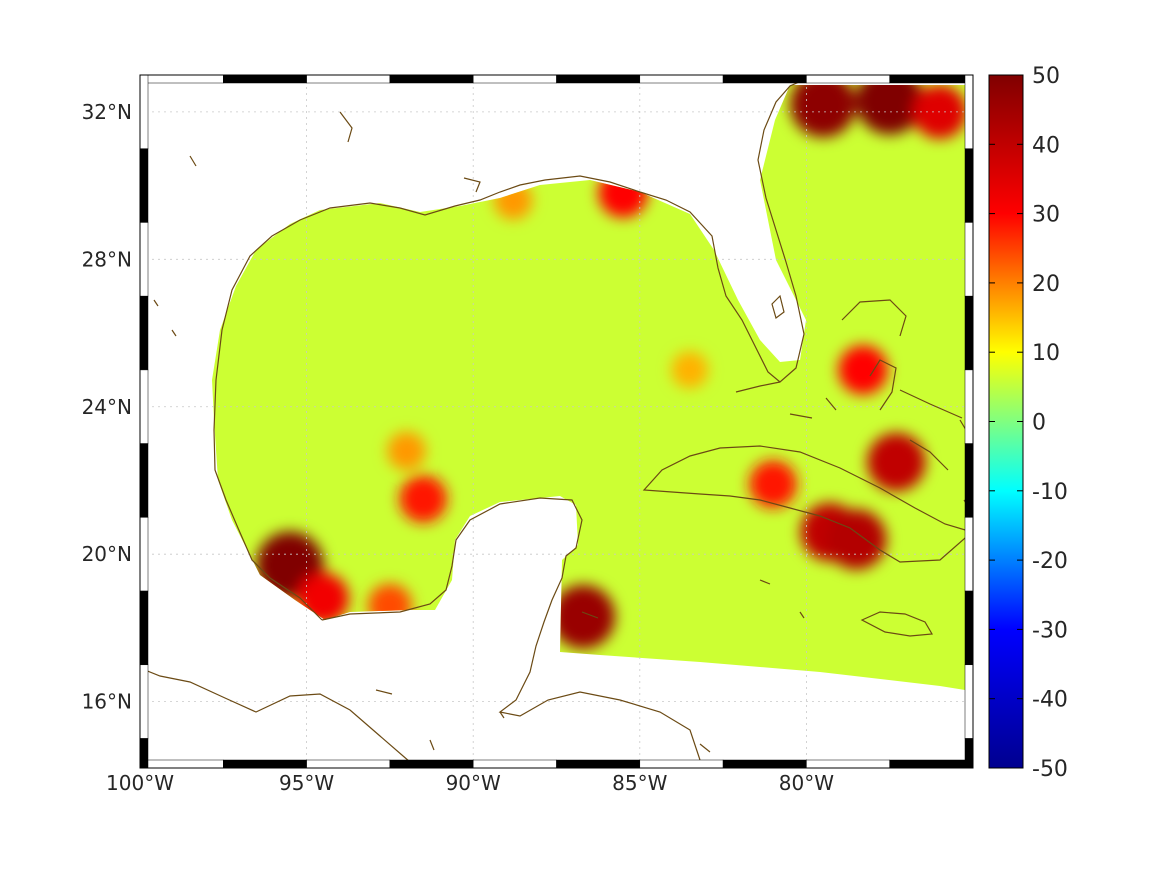  Describe the element at coordinates (778, 307) in the screenshot. I see `coastline-lake-okeechobee` at that location.